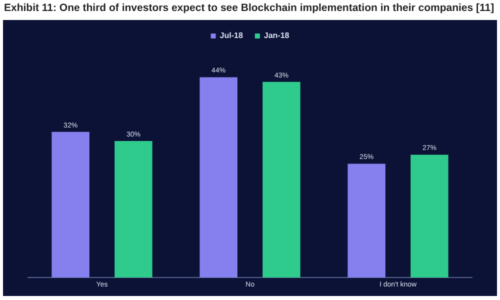 This screenshot has height=300, width=500. I want to click on chart-title: Exhibit 11: One third of investors expect to see Blockchain implementation in their companies [11], so click(250, 8).